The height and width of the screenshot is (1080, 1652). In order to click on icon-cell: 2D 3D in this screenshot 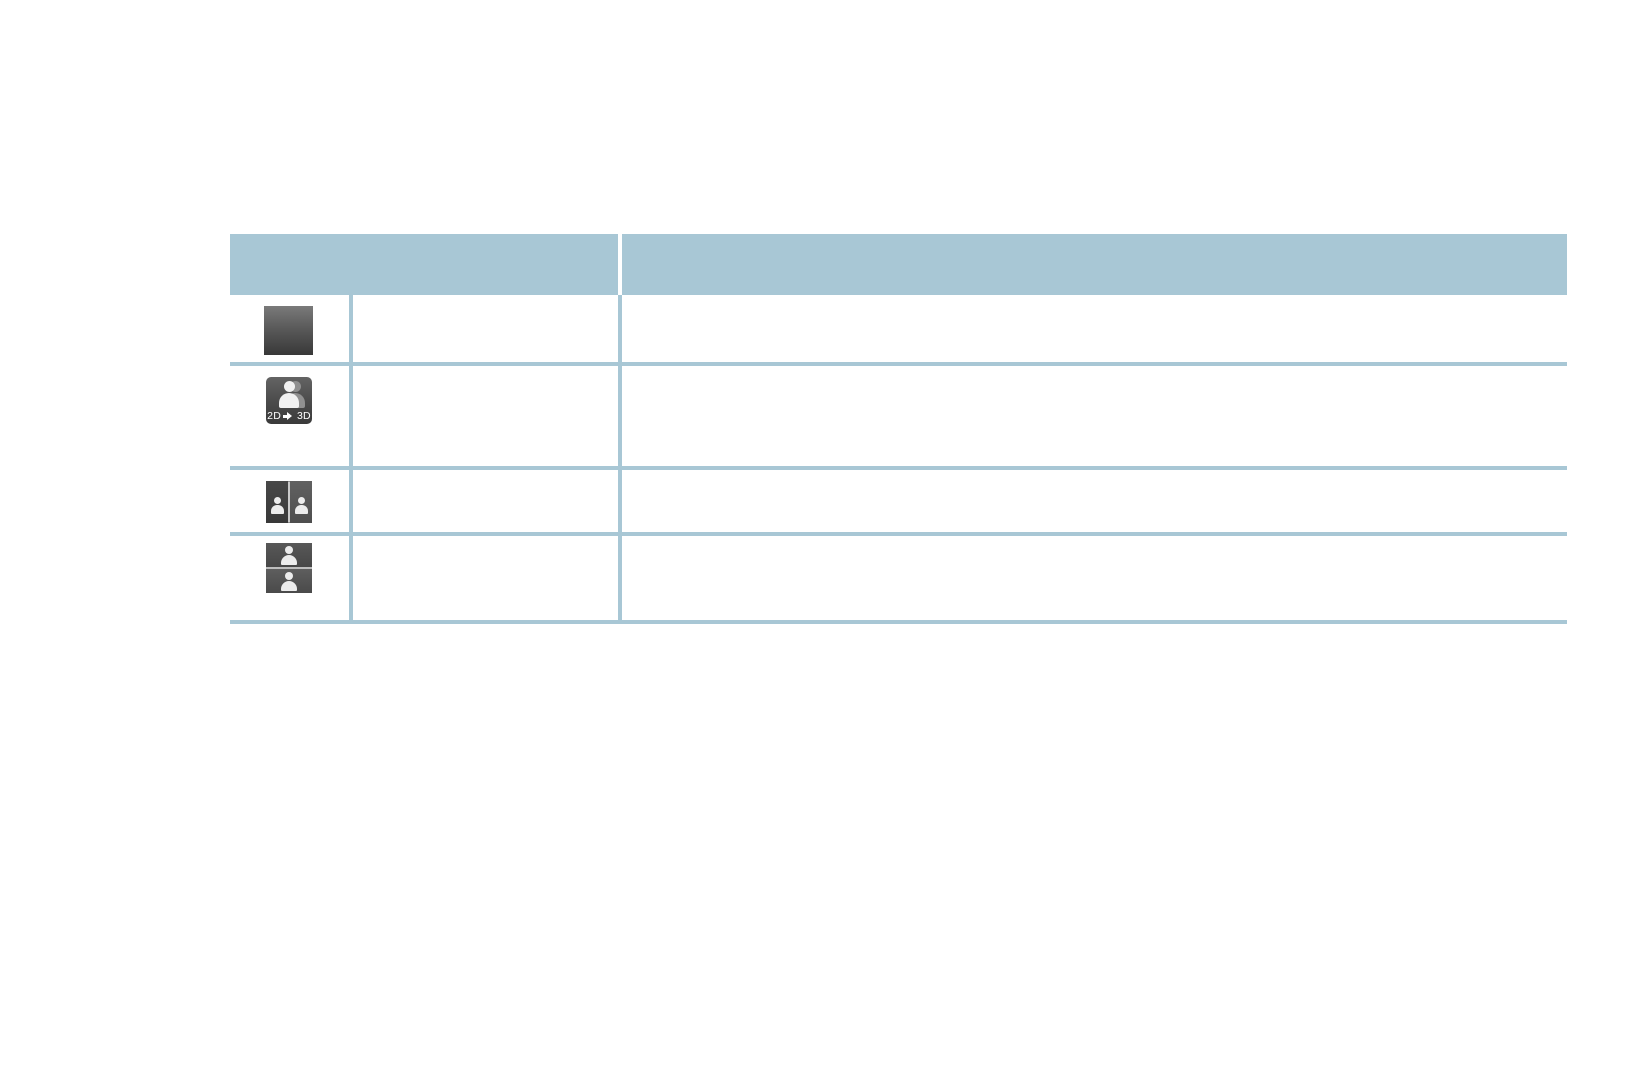, I will do `click(289, 416)`.